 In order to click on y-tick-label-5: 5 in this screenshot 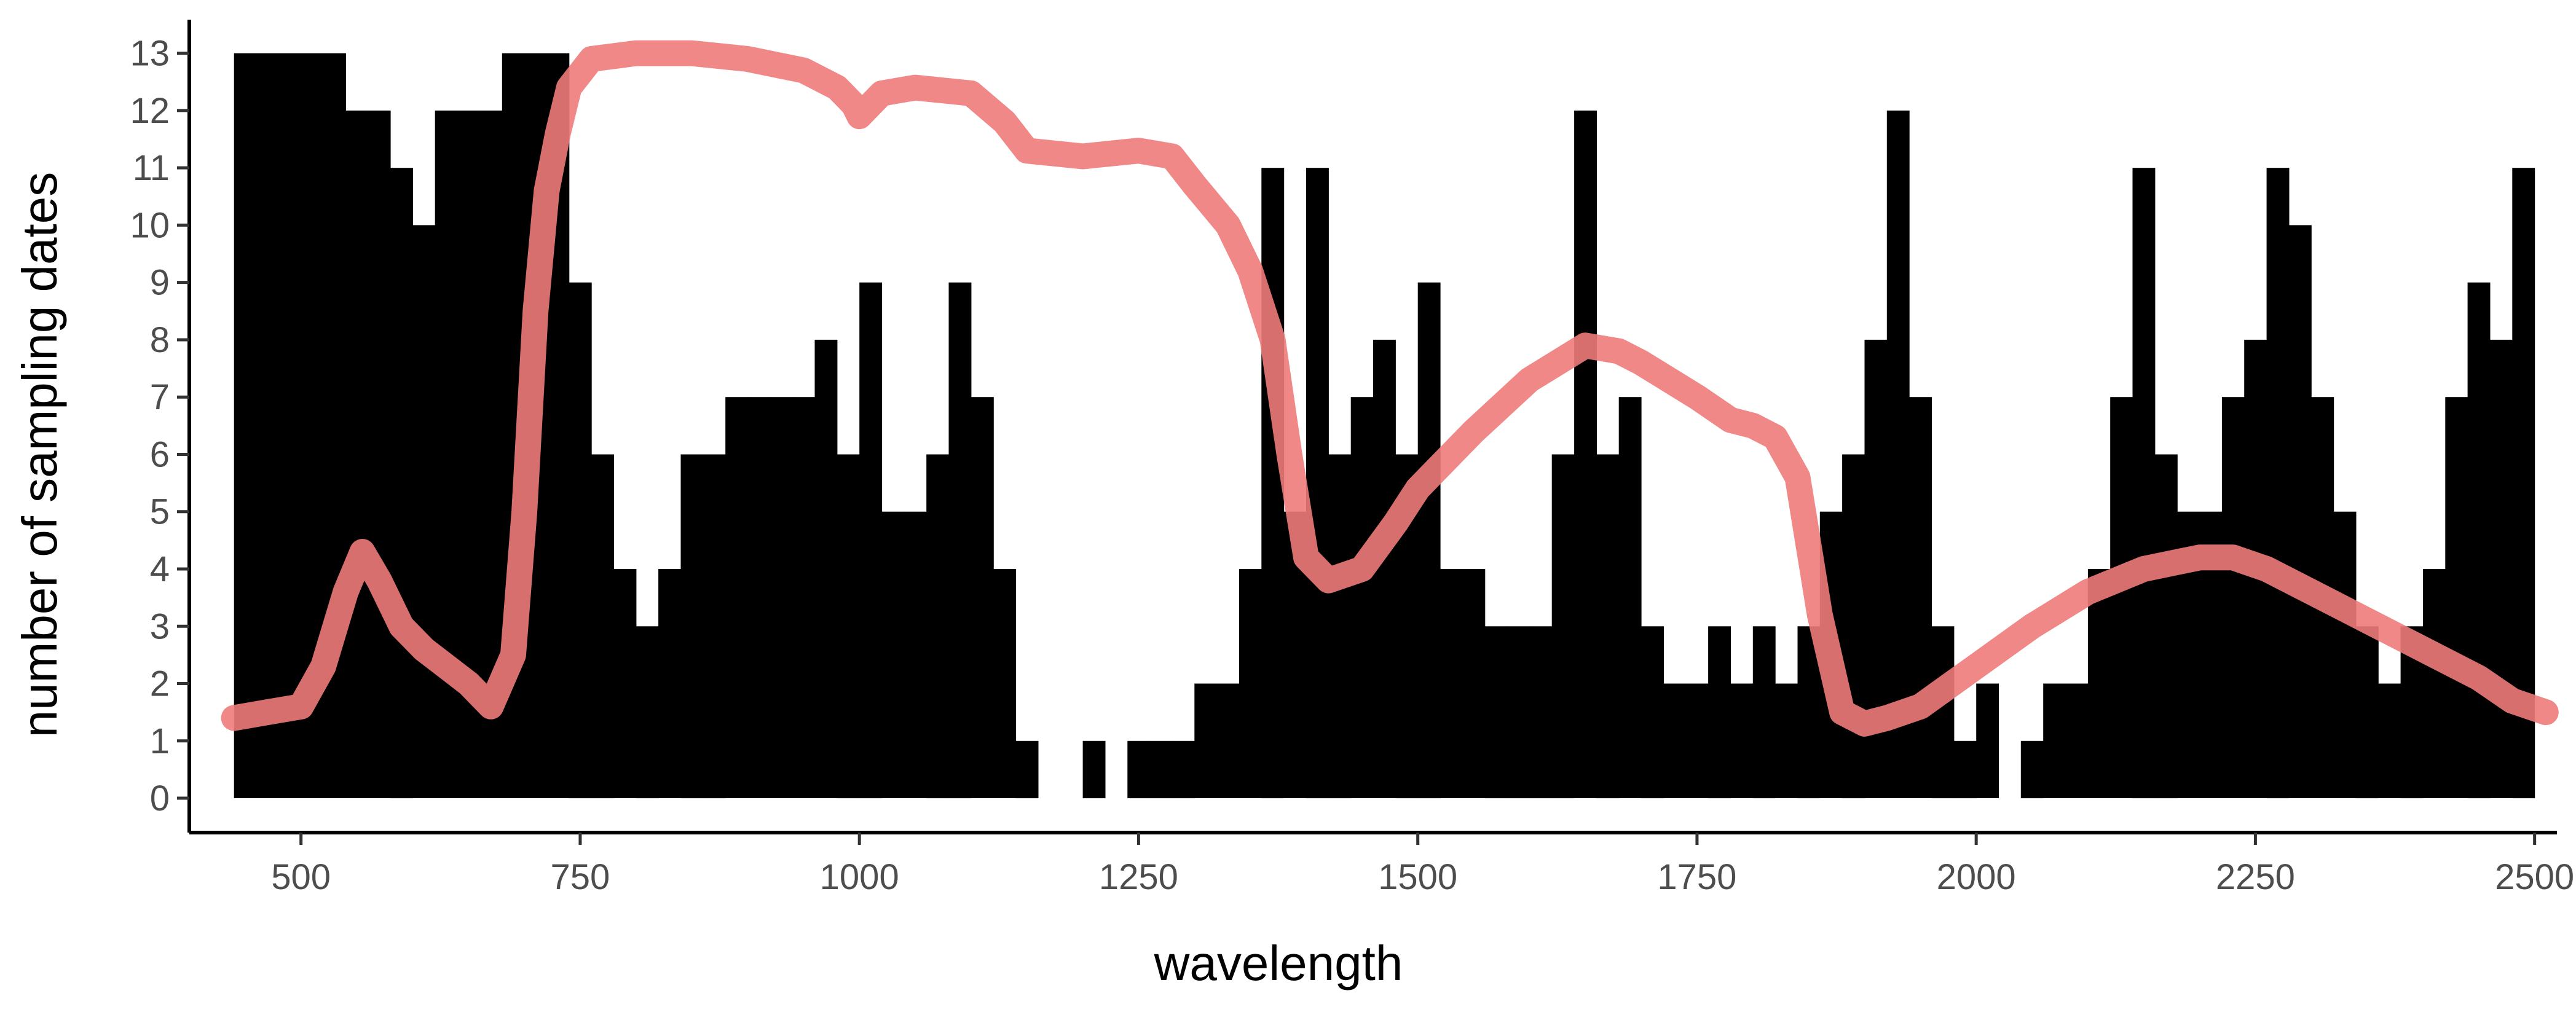, I will do `click(160, 512)`.